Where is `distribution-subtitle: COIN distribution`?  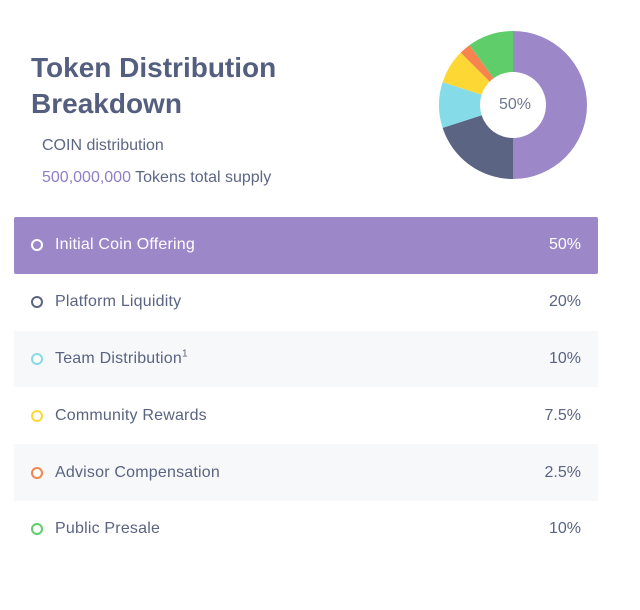
distribution-subtitle: COIN distribution is located at coordinates (103, 145).